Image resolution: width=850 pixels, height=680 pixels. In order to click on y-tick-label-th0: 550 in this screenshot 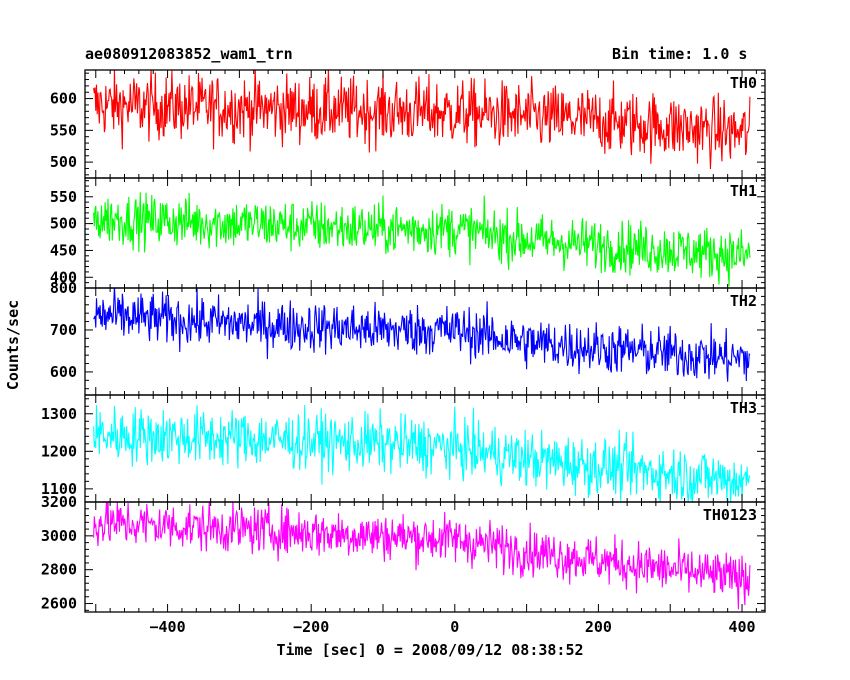, I will do `click(63, 130)`.